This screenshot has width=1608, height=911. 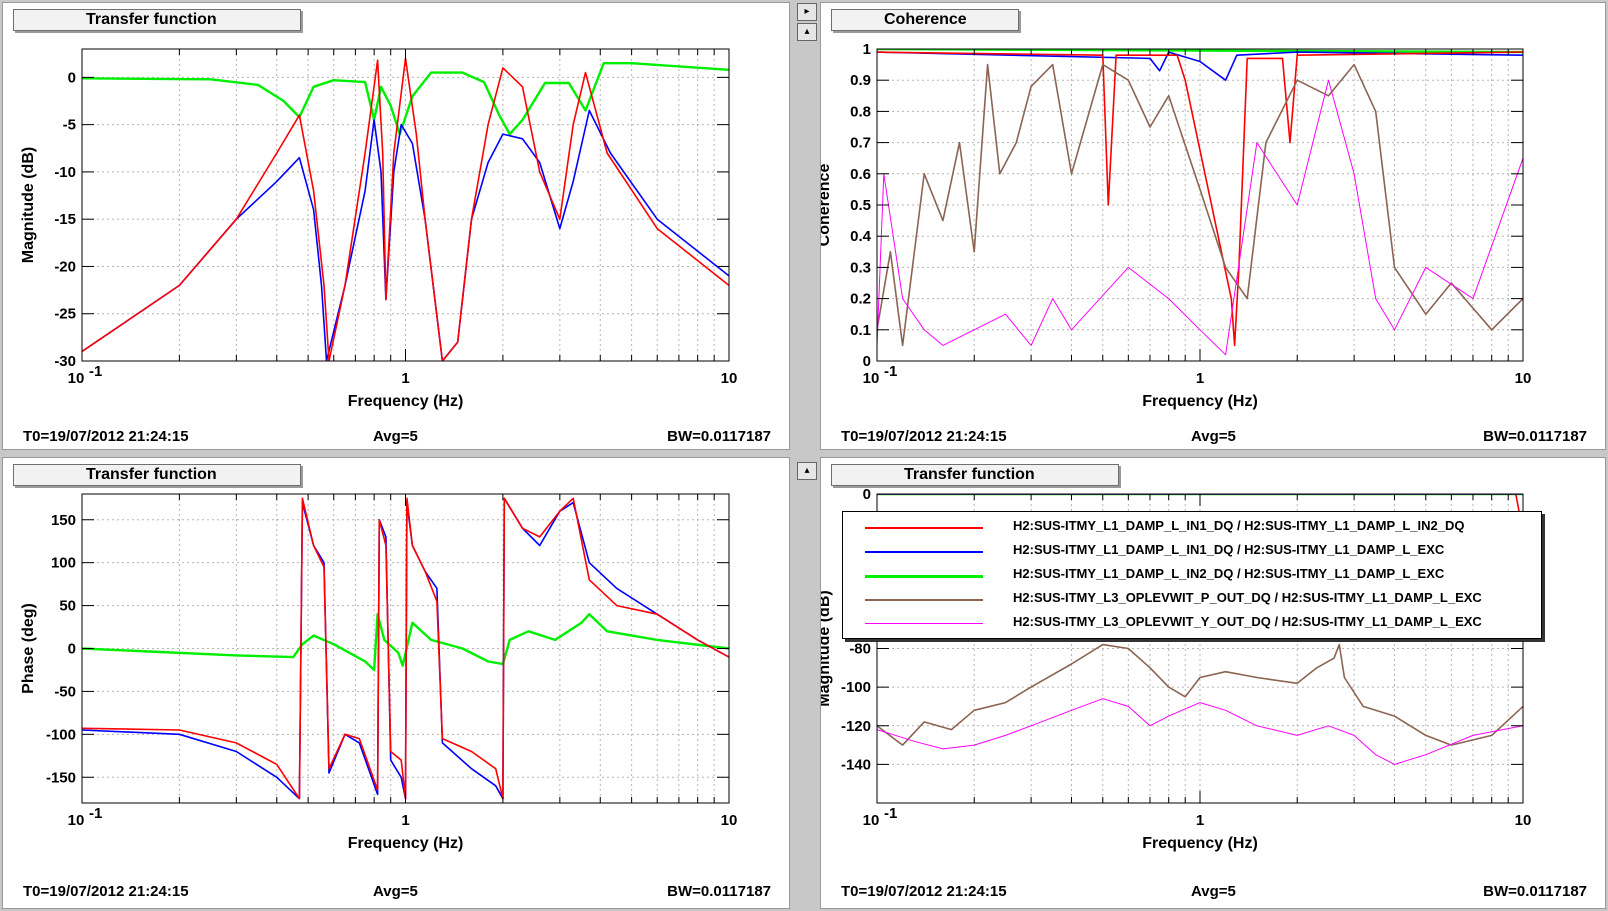 I want to click on y-tick-label: -150, so click(x=61, y=777).